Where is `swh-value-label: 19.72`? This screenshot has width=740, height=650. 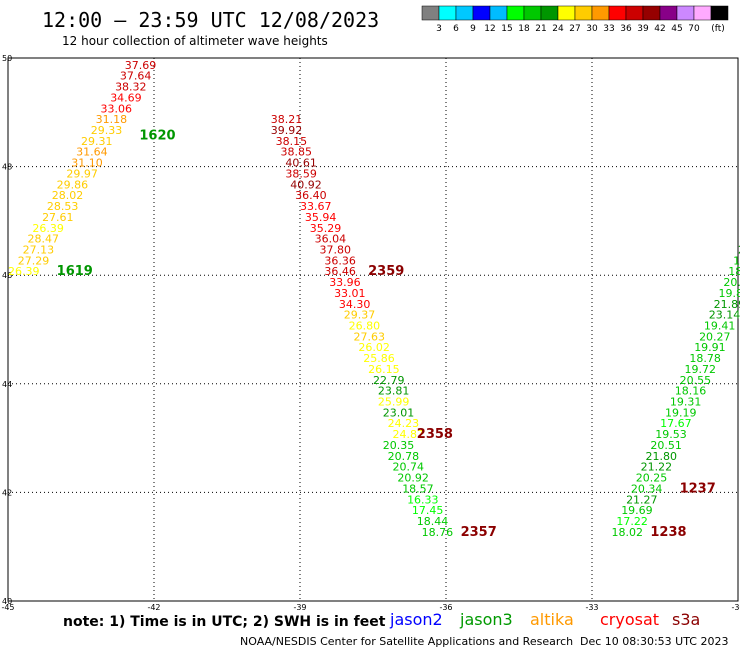 swh-value-label: 19.72 is located at coordinates (700, 369).